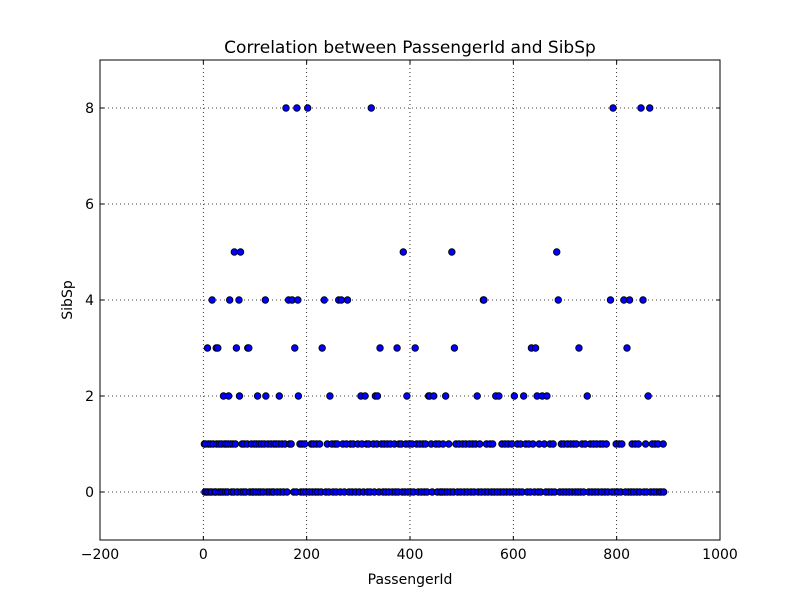 This screenshot has height=600, width=800. What do you see at coordinates (89, 493) in the screenshot?
I see `y-tick-label: 0` at bounding box center [89, 493].